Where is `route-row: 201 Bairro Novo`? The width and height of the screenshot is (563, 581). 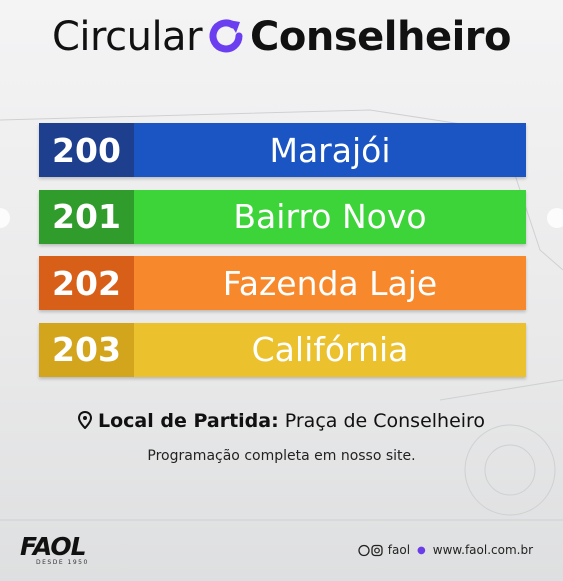
route-row: 201 Bairro Novo is located at coordinates (282, 216).